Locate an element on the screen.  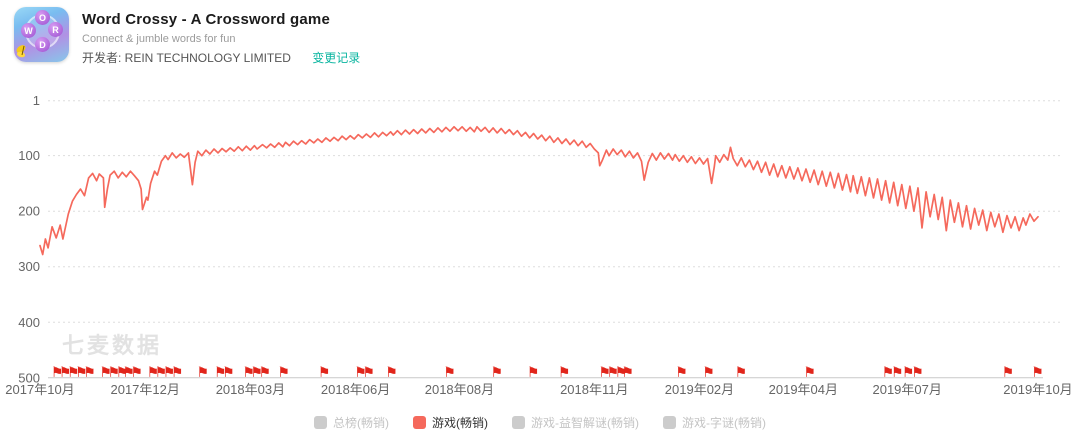
x-axis-tick-label: 2018年06月 is located at coordinates (355, 389).